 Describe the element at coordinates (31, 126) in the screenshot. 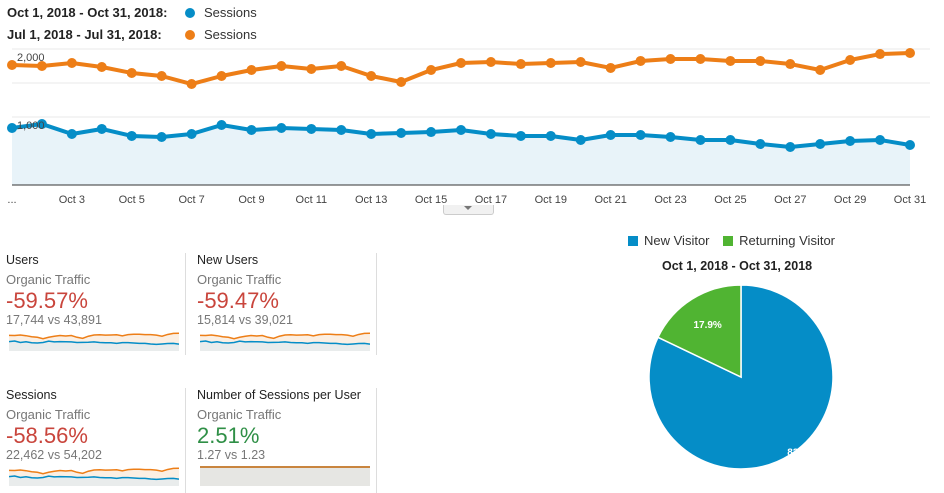

I see `y-tick-label: 1,000` at that location.